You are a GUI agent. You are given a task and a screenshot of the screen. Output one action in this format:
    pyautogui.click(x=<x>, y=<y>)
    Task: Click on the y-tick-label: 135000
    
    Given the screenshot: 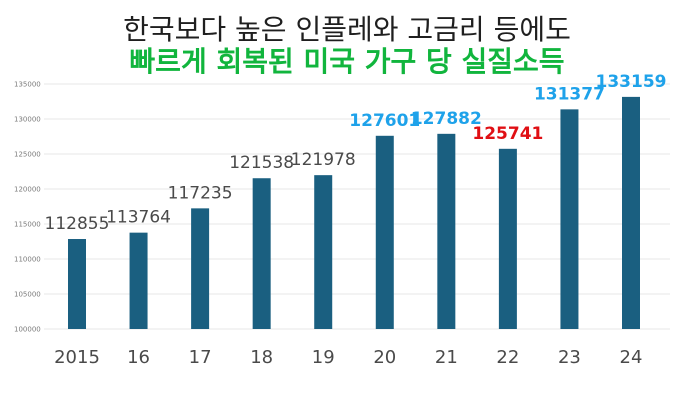 What is the action you would take?
    pyautogui.click(x=27, y=85)
    